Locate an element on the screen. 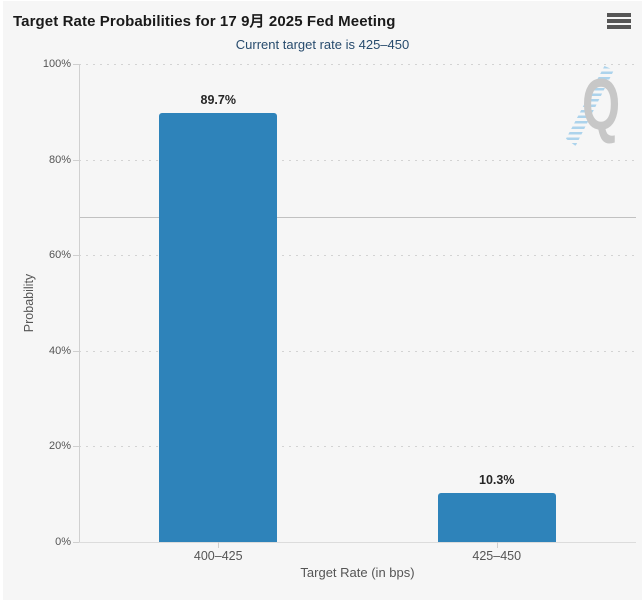 The width and height of the screenshot is (642, 600). y-axis-line is located at coordinates (79, 303).